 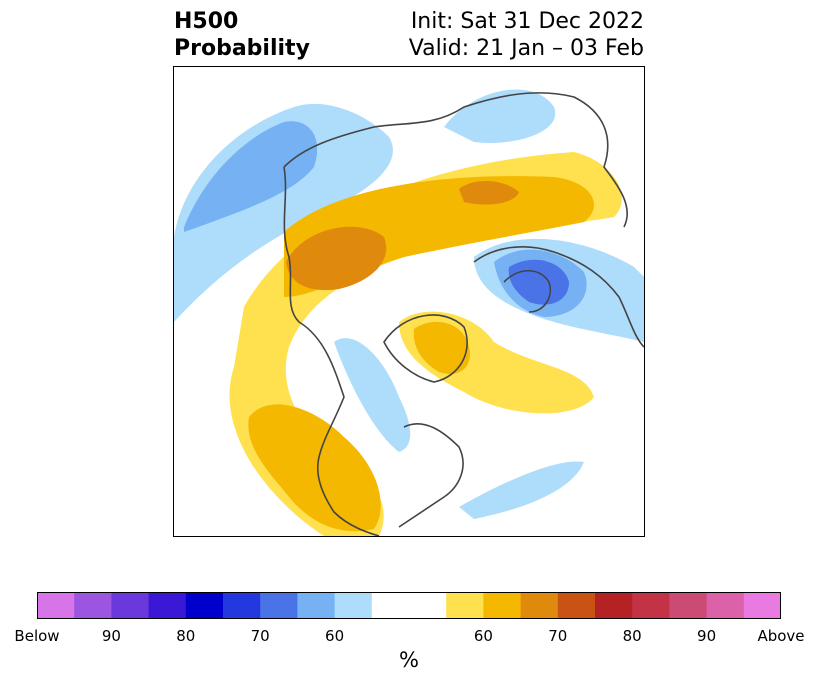 I want to click on coastline-asia, so click(x=456, y=160).